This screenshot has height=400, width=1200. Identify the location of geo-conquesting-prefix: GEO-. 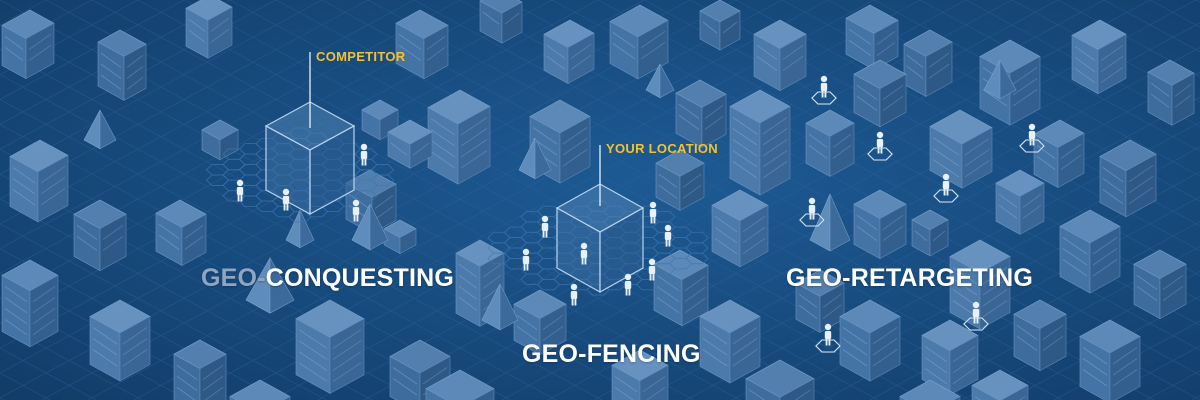
(233, 278).